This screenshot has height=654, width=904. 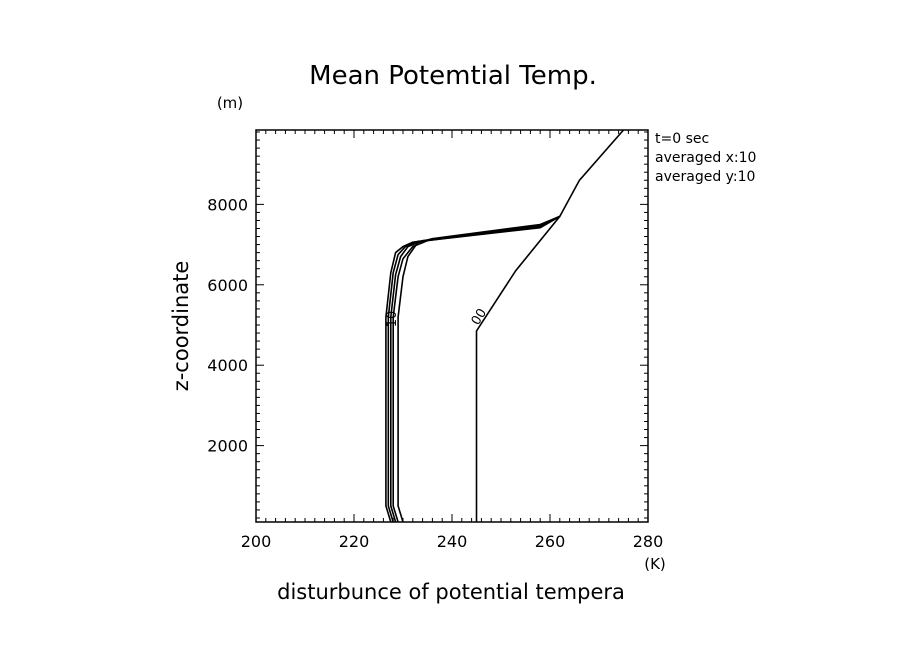 What do you see at coordinates (227, 446) in the screenshot?
I see `y-tick-label: 2000` at bounding box center [227, 446].